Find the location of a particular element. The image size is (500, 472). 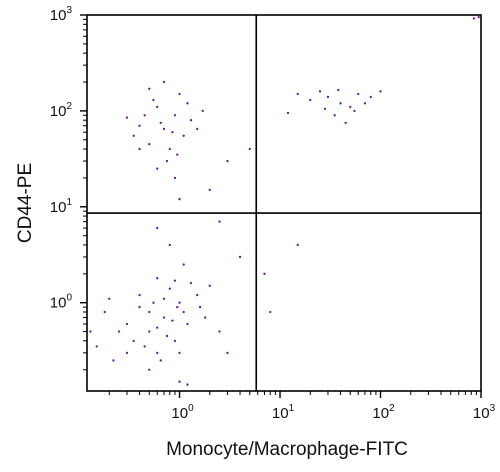

x-axis-title: Monocyte/Macrophage-FITC is located at coordinates (287, 449).